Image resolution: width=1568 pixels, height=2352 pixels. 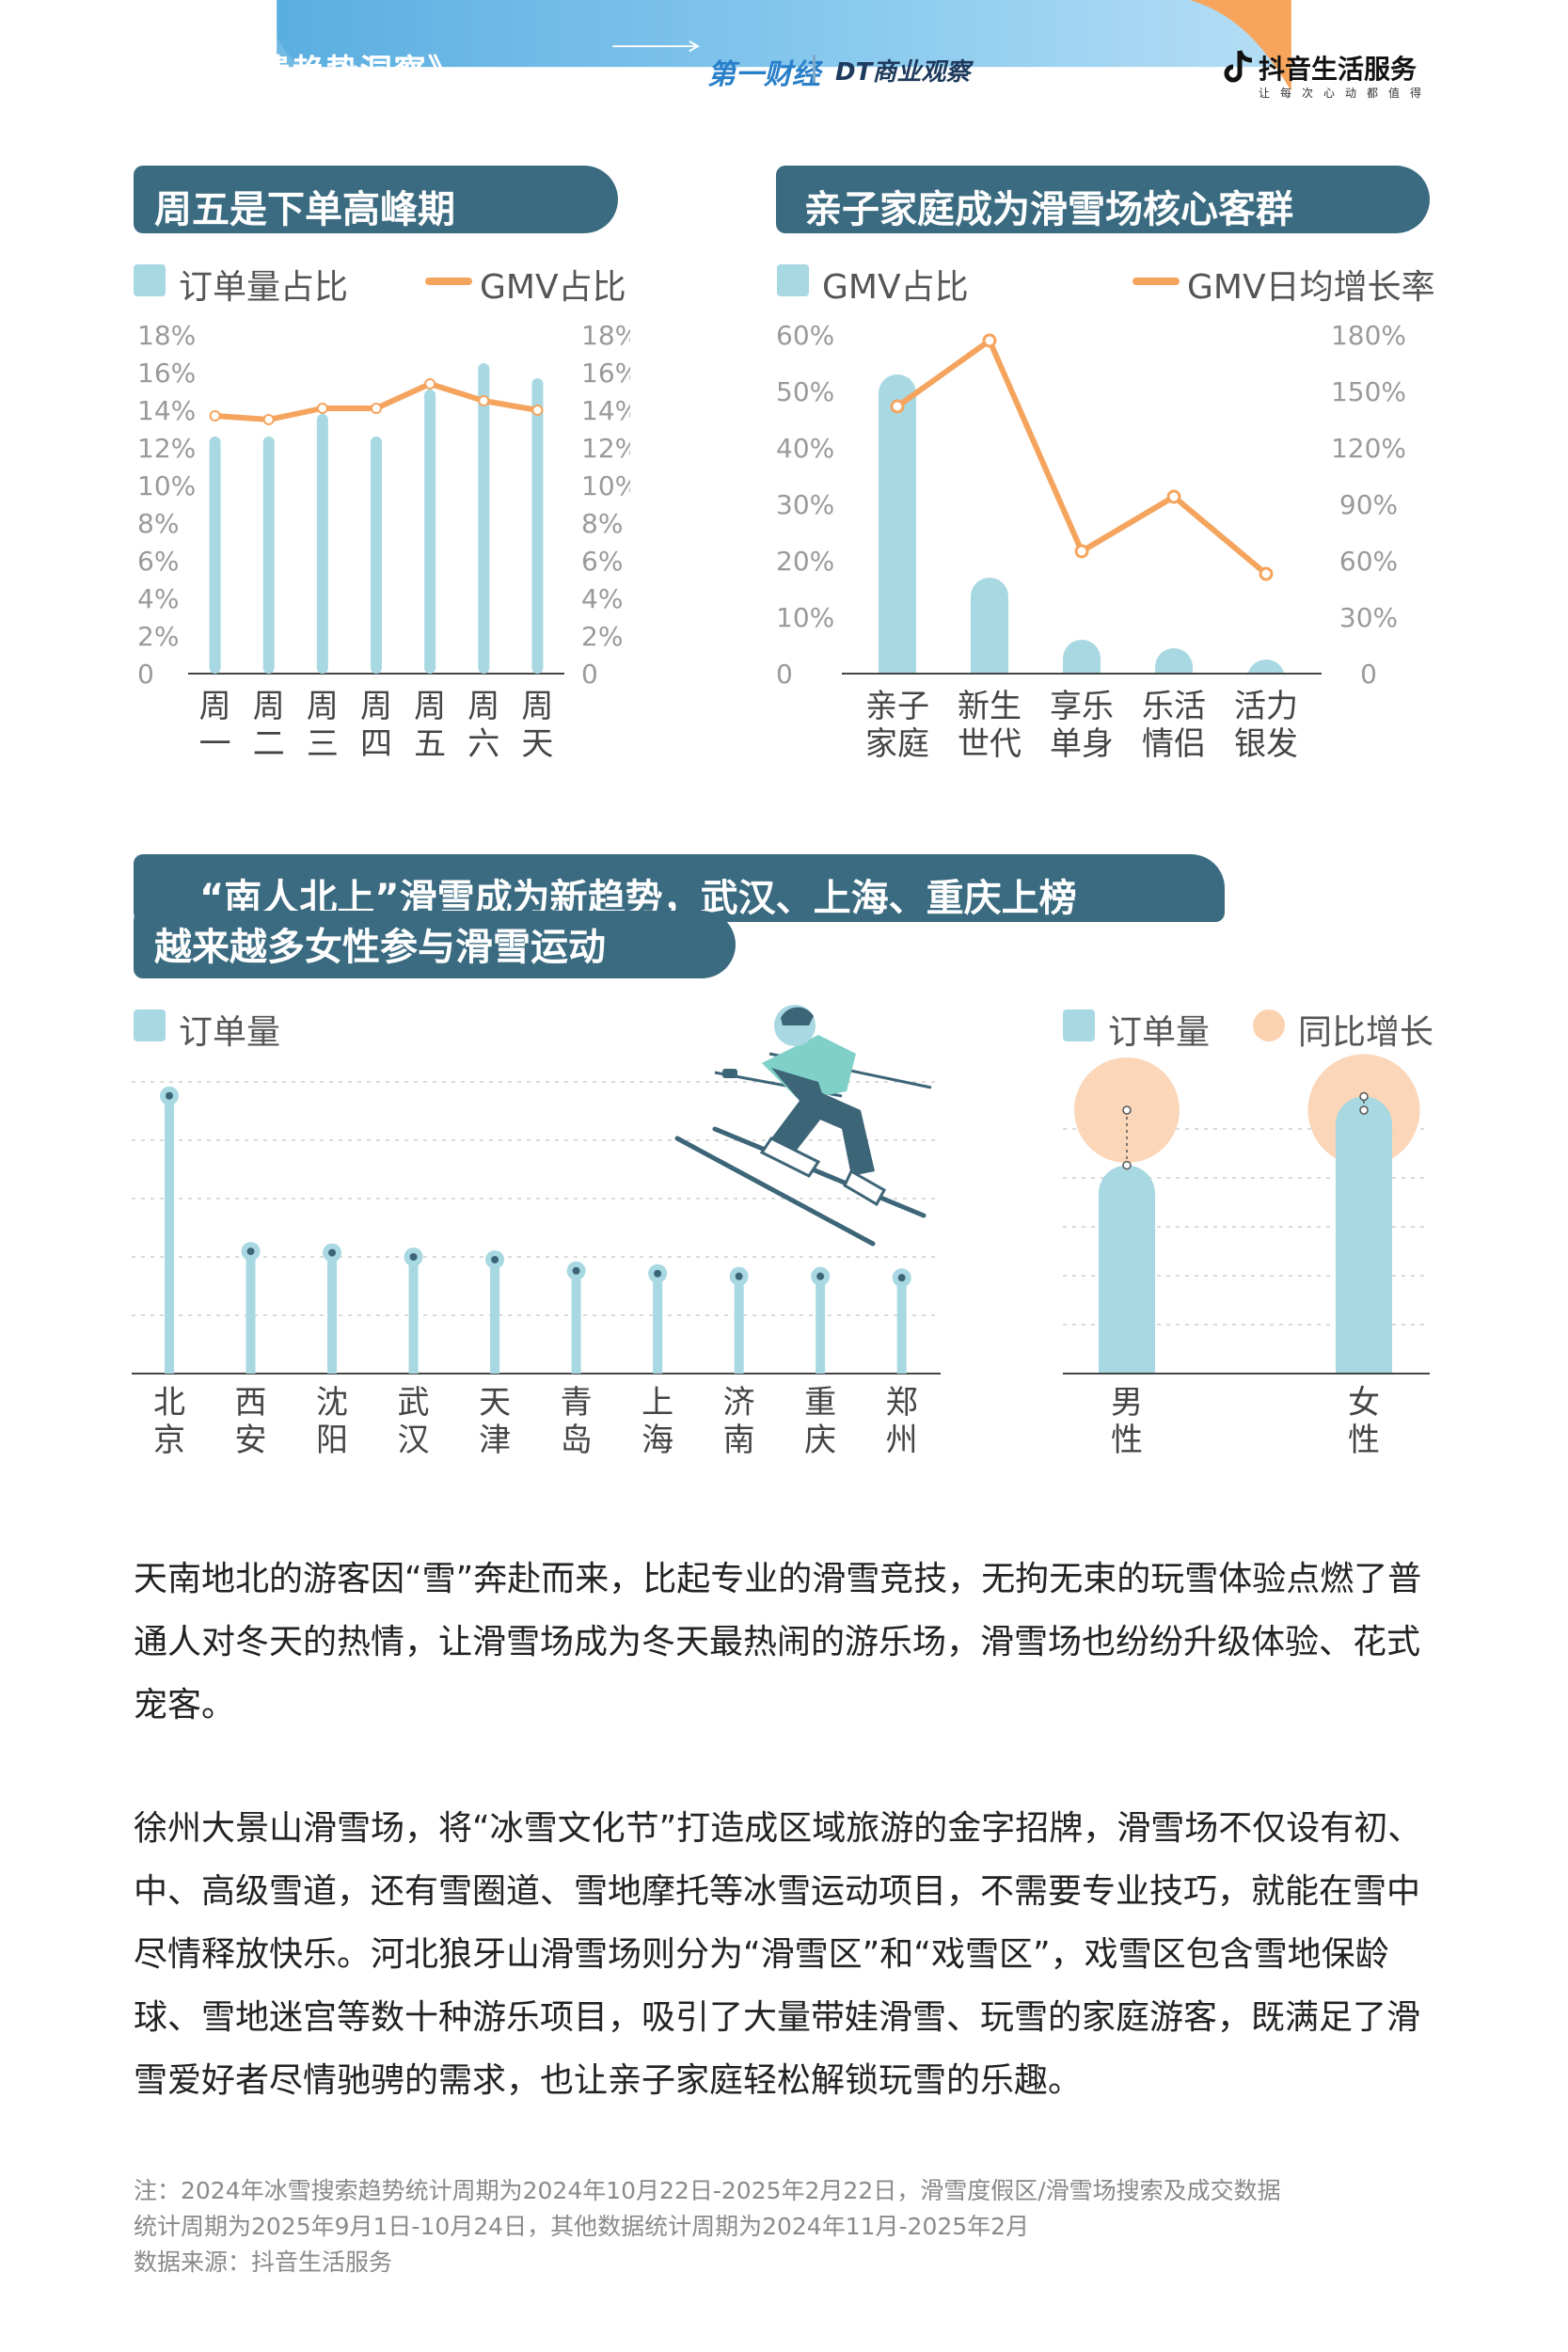 I want to click on section1-title-pill: 周五是下单高峰期, so click(x=376, y=199).